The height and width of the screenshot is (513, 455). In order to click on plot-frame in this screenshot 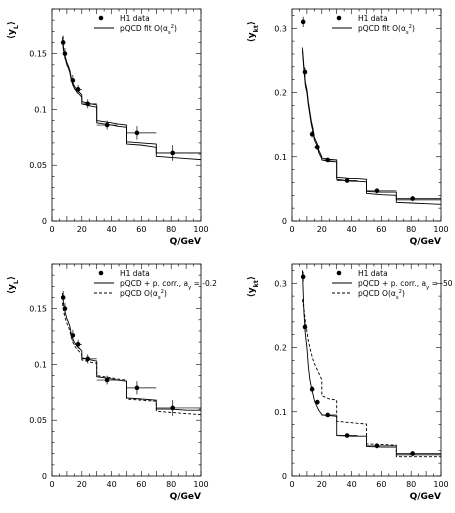, I will do `click(126, 115)`.